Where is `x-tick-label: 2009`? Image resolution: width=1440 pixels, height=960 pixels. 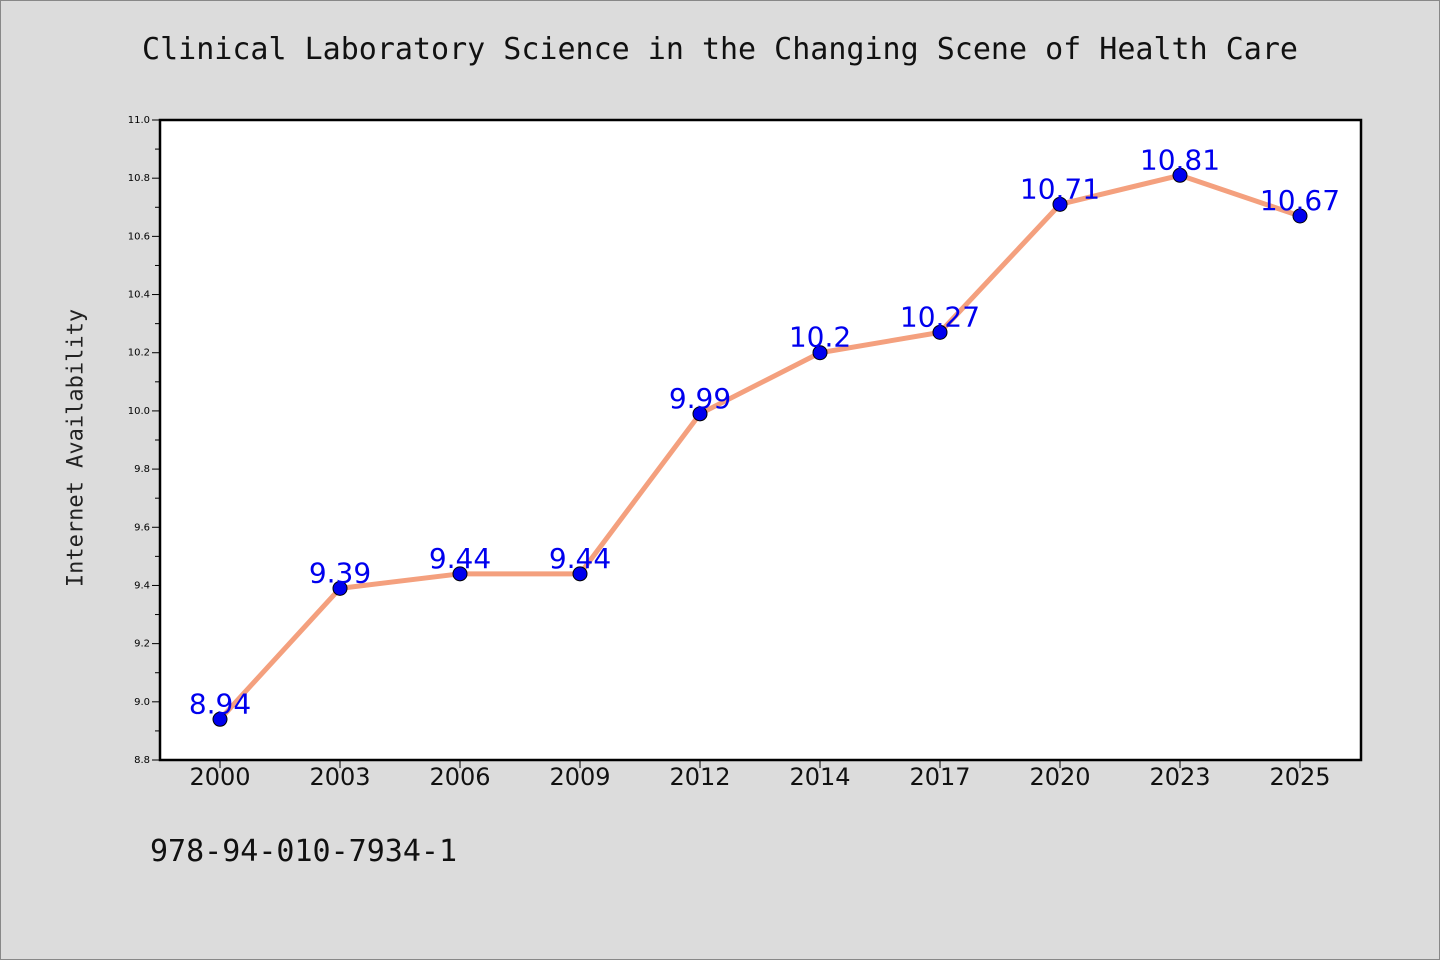 x-tick-label: 2009 is located at coordinates (579, 777).